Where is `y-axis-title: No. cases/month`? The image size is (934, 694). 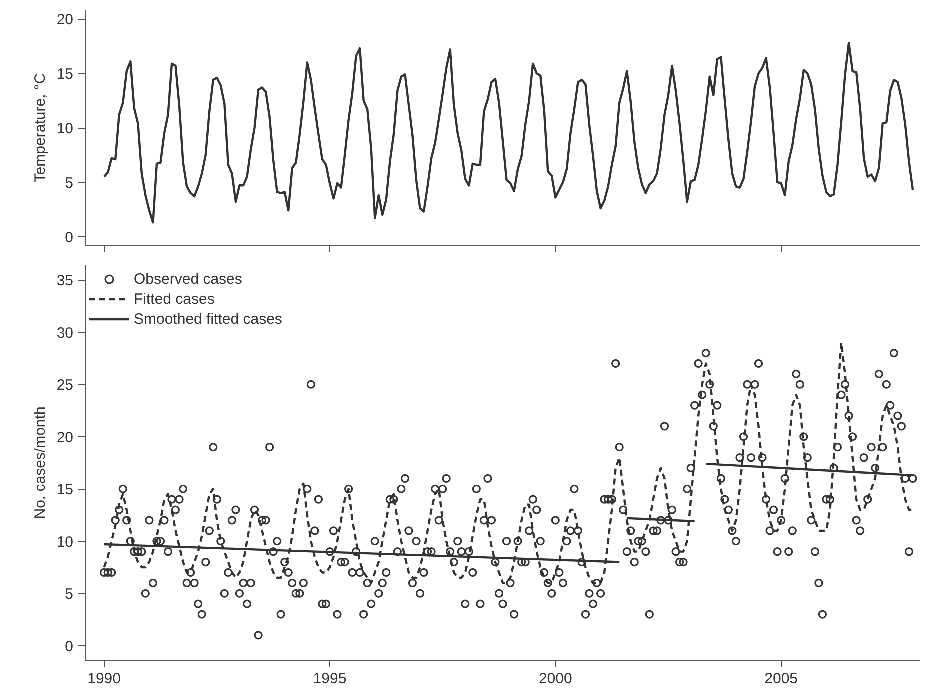
y-axis-title: No. cases/month is located at coordinates (40, 463).